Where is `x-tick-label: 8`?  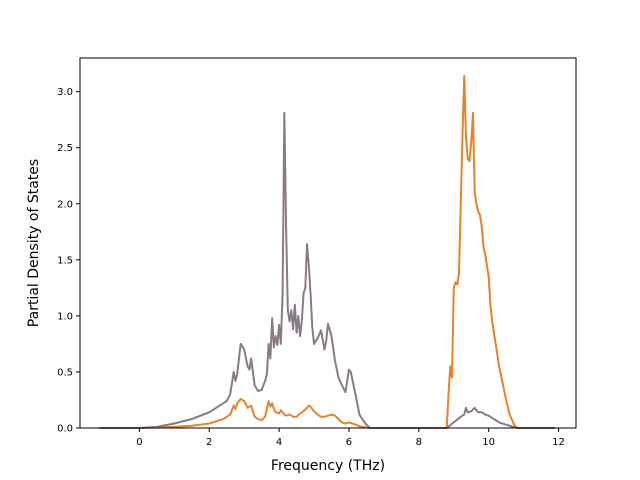
x-tick-label: 8 is located at coordinates (419, 442).